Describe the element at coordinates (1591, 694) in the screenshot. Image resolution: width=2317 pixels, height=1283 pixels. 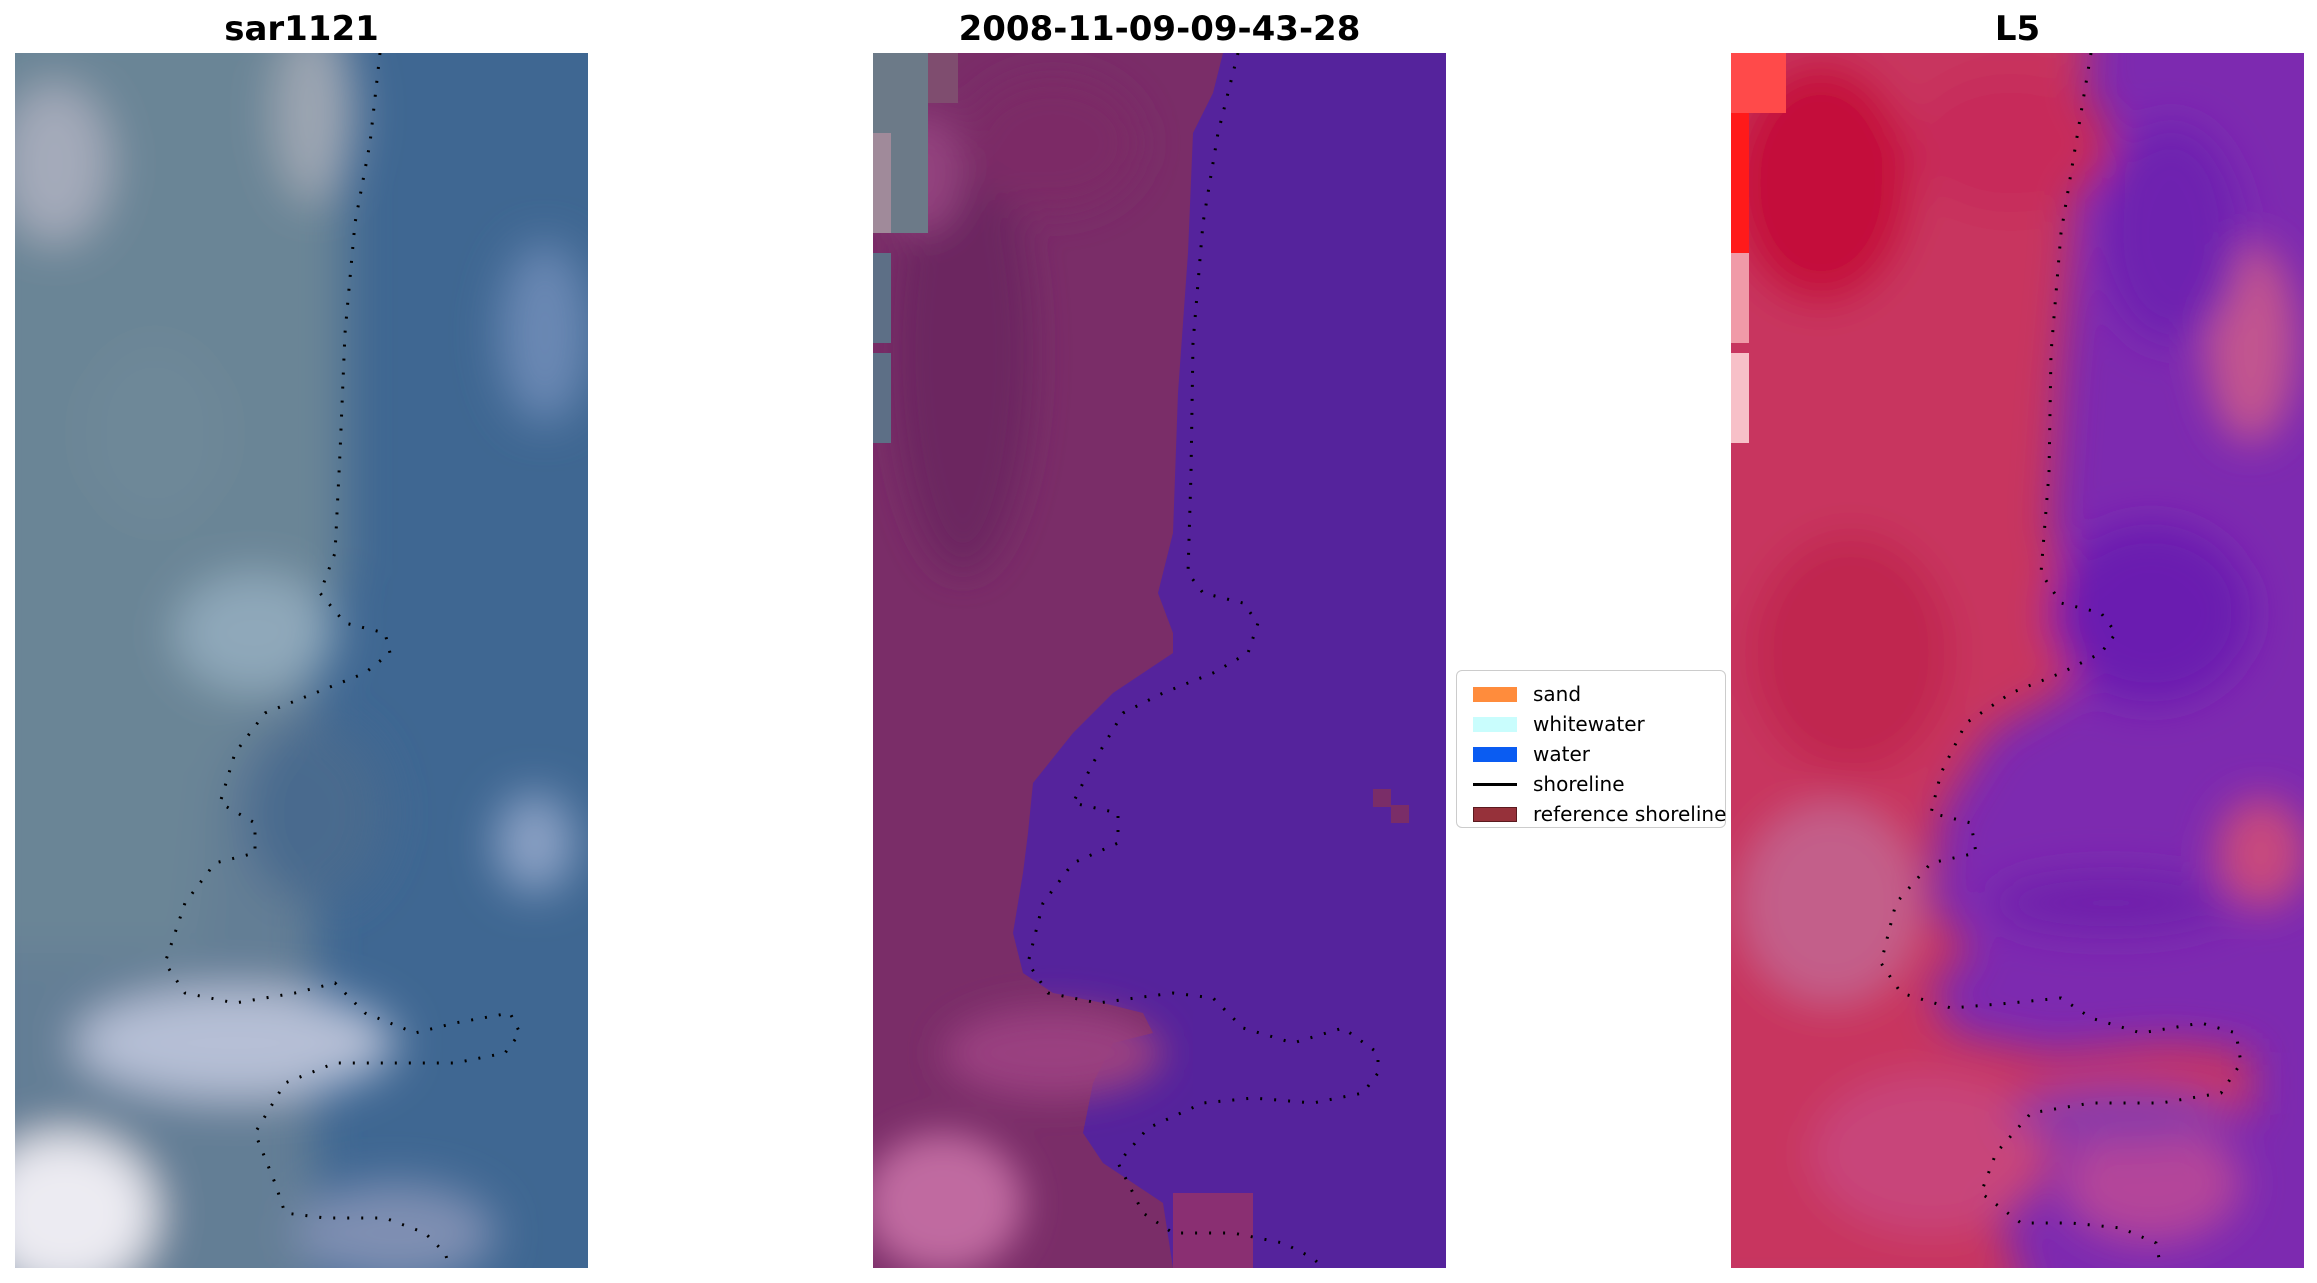
I see `legend-item-sand: sand` at that location.